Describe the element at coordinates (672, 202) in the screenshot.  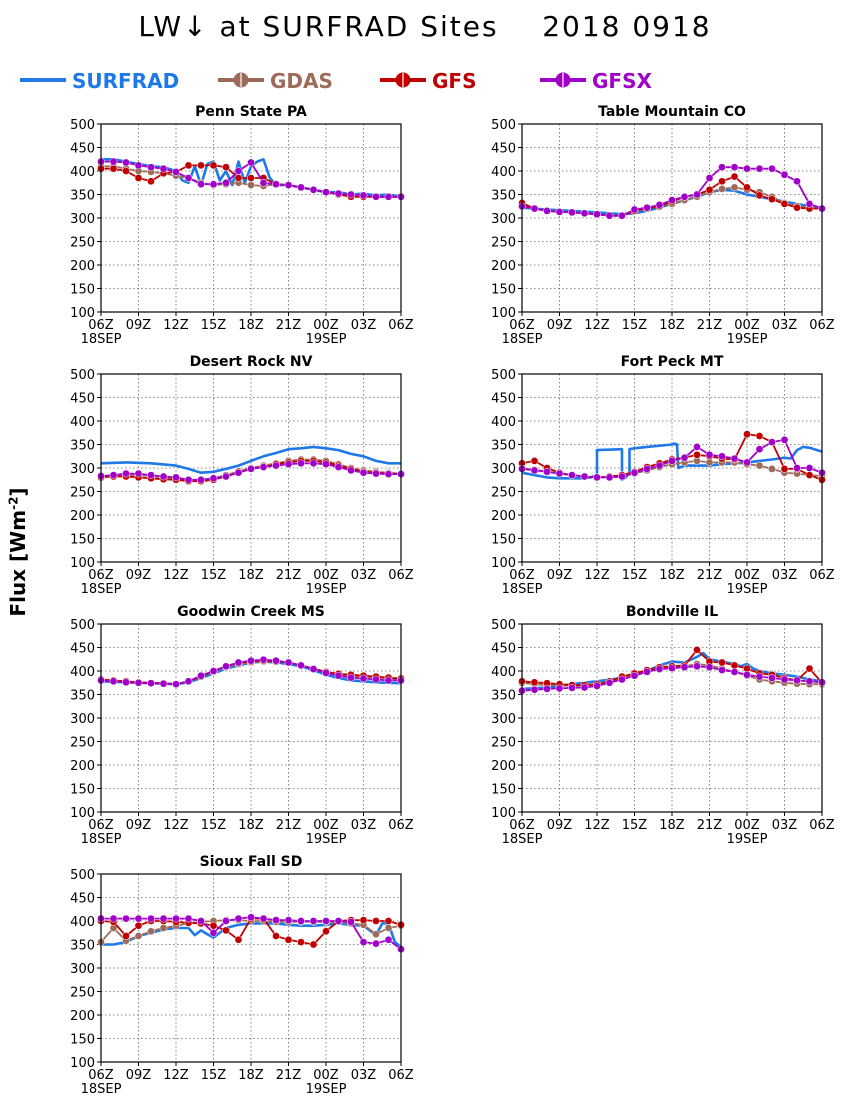
I see `series-surfrad` at that location.